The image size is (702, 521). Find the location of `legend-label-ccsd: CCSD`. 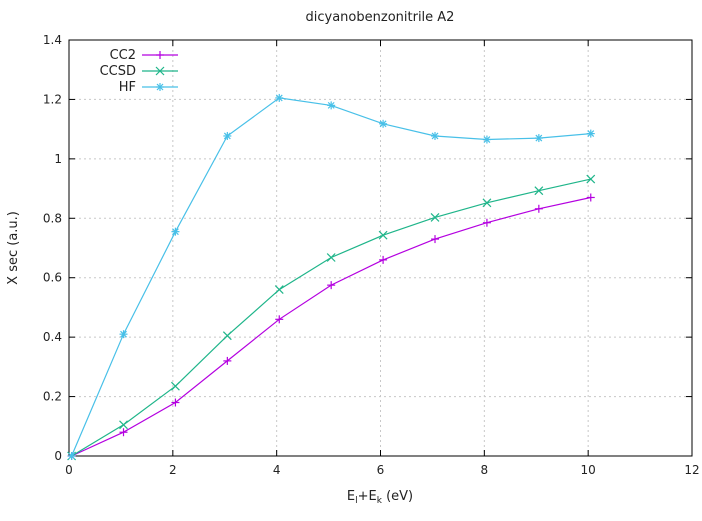

legend-label-ccsd: CCSD is located at coordinates (118, 71).